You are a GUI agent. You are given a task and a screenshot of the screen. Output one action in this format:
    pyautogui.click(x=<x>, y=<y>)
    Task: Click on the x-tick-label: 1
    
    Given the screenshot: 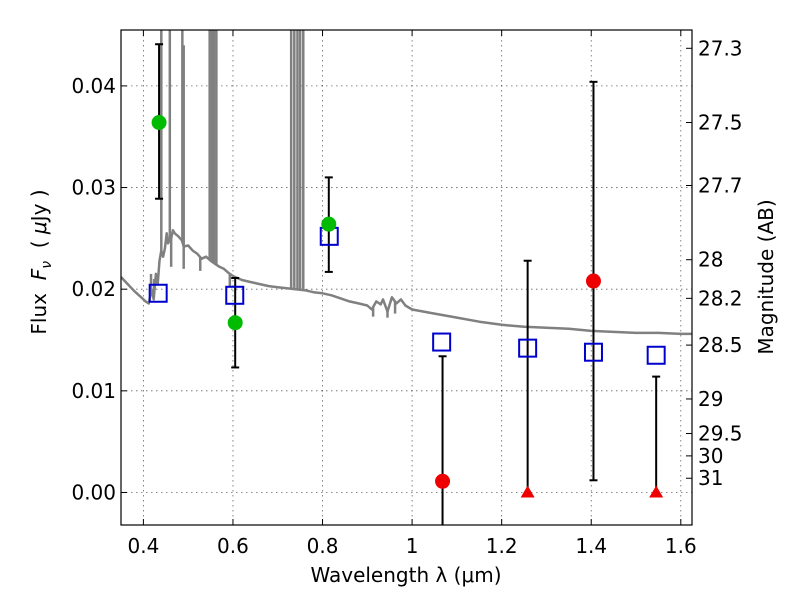 What is the action you would take?
    pyautogui.click(x=412, y=546)
    